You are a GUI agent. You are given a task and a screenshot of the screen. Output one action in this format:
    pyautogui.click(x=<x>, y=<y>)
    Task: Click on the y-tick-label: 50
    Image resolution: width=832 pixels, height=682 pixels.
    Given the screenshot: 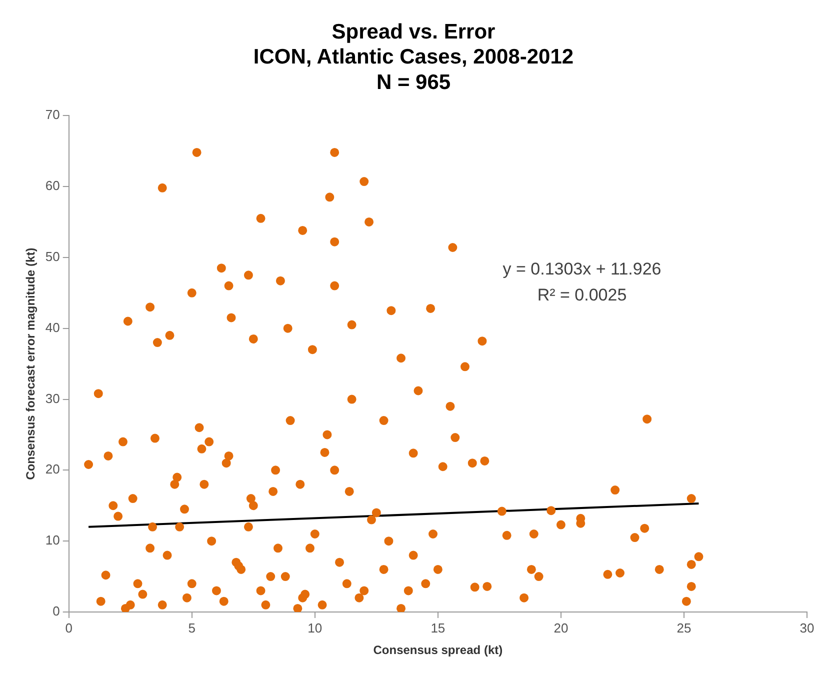 What is the action you would take?
    pyautogui.click(x=52, y=256)
    